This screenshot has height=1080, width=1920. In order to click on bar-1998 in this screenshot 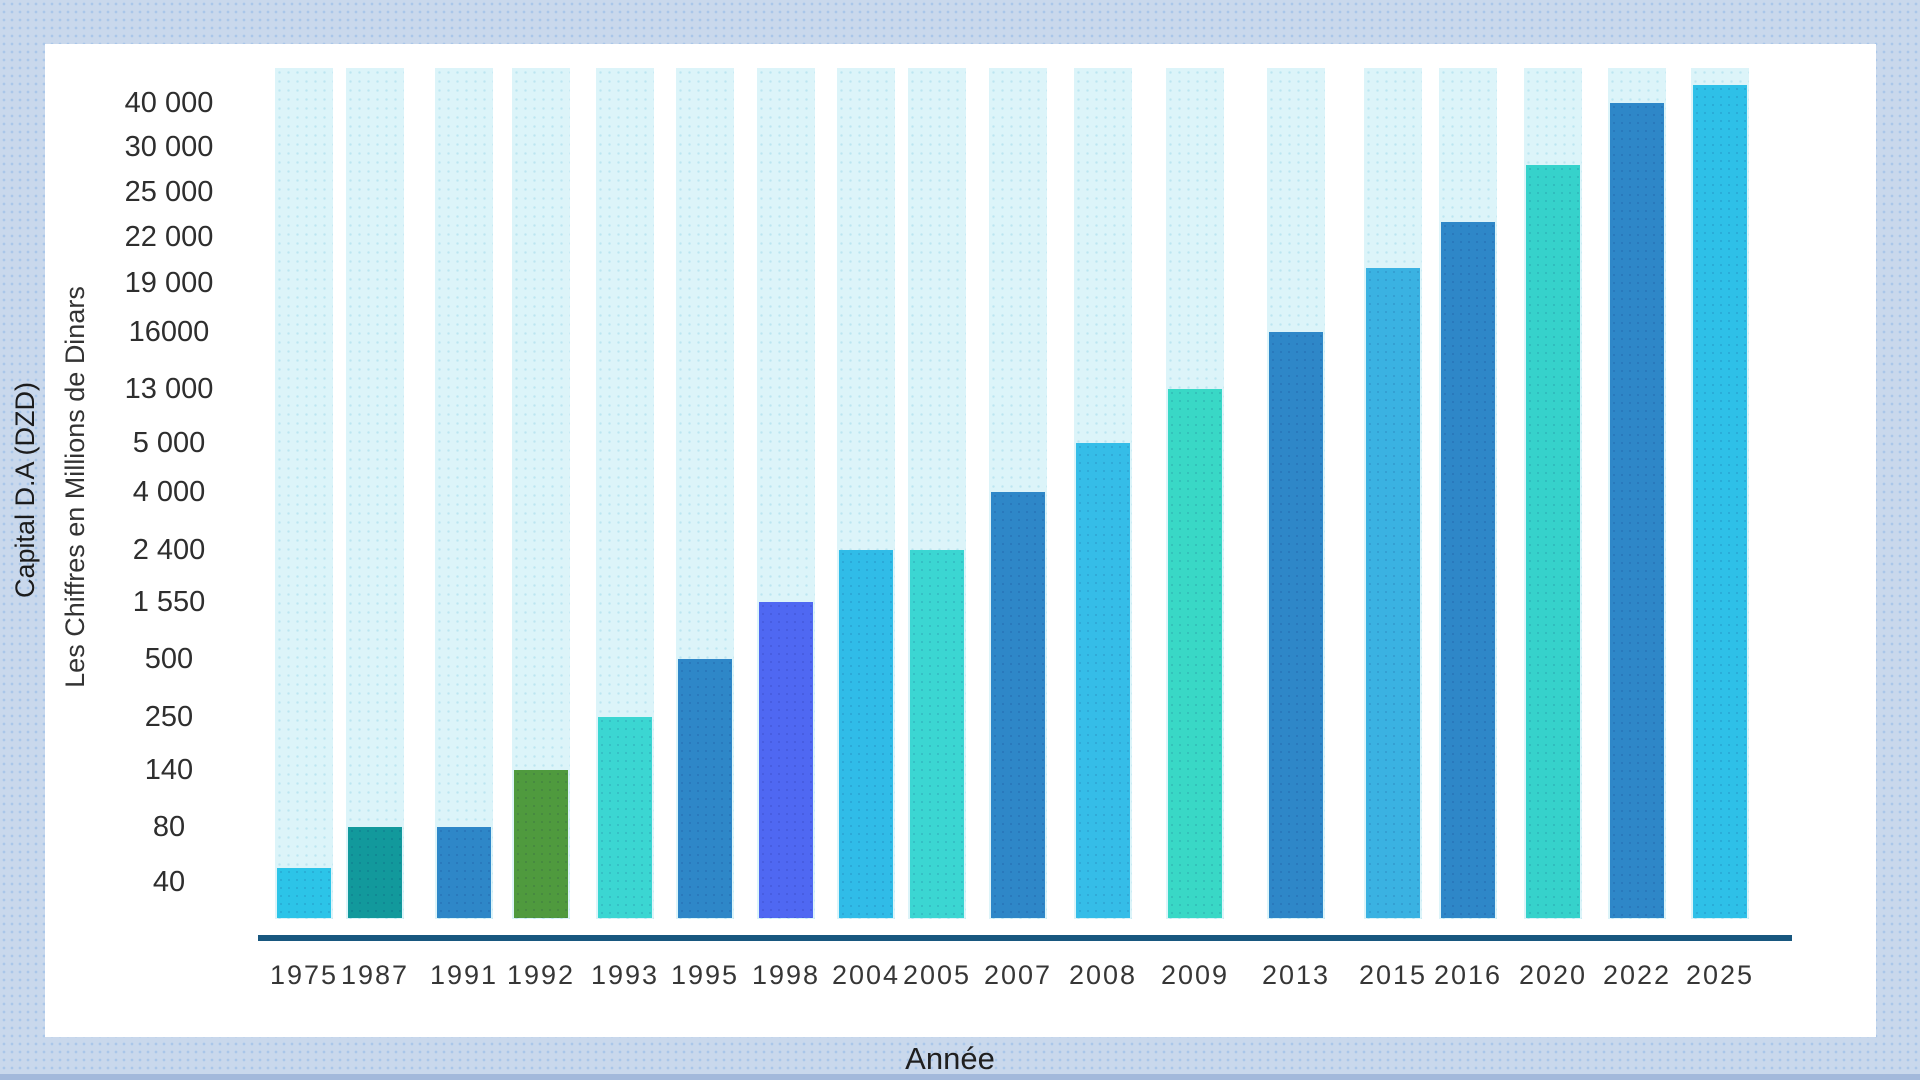, I will do `click(786, 760)`.